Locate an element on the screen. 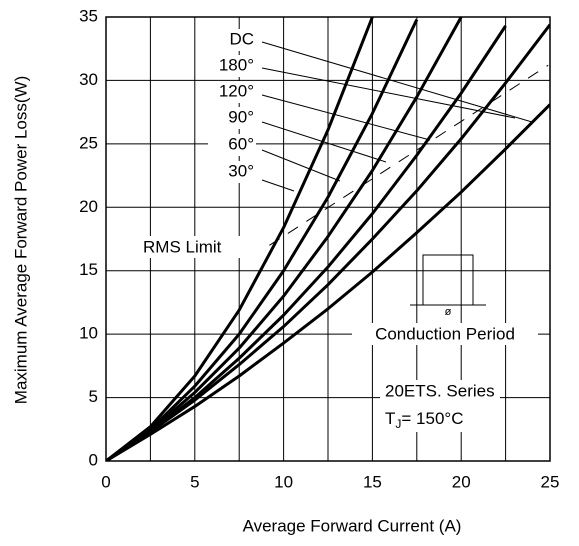  y-tick-label: 5 is located at coordinates (93, 396).